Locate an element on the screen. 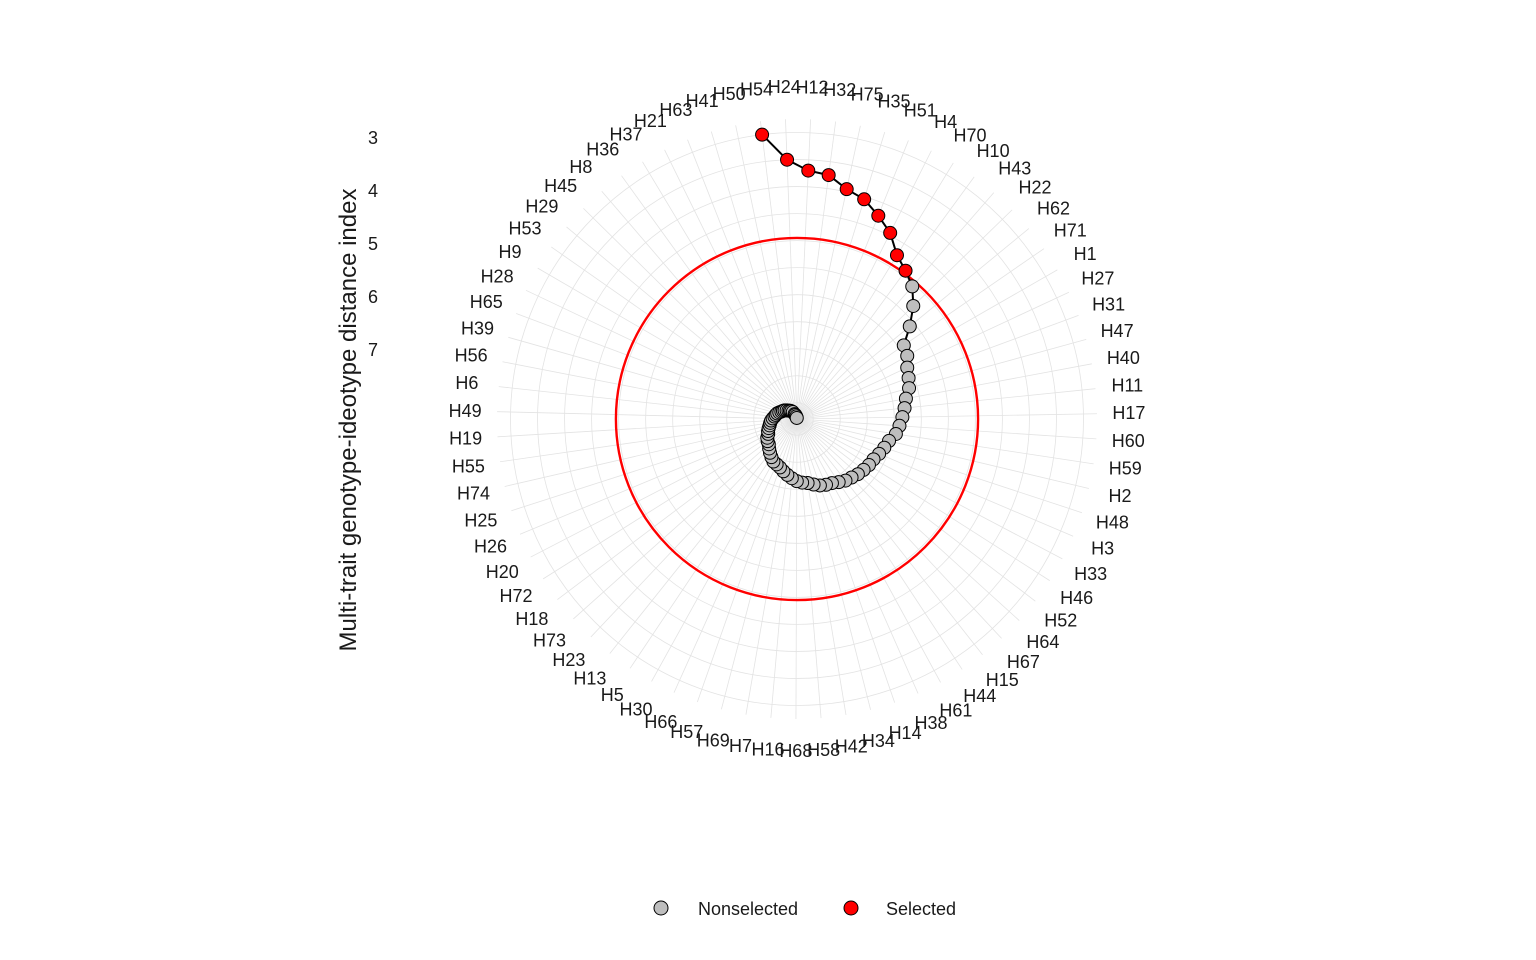 The width and height of the screenshot is (1536, 960). genotype-label: H6 is located at coordinates (466, 383).